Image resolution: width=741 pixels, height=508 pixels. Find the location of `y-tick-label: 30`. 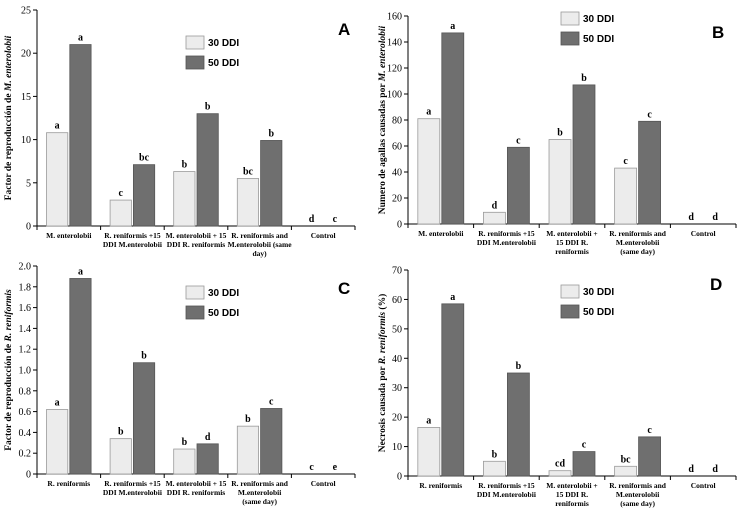

y-tick-label: 30 is located at coordinates (397, 388).